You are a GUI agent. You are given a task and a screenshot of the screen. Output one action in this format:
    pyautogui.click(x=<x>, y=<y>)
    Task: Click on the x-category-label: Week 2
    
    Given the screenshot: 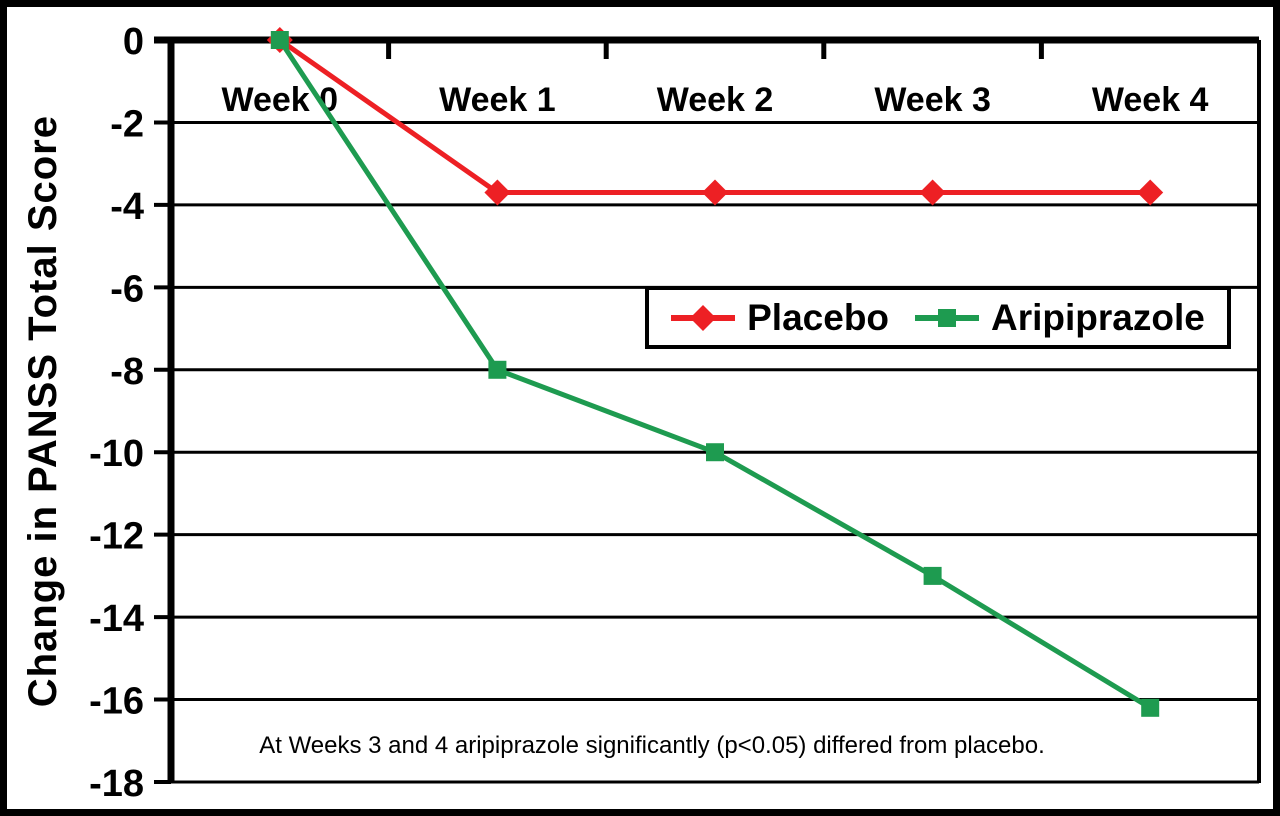 What is the action you would take?
    pyautogui.click(x=715, y=100)
    